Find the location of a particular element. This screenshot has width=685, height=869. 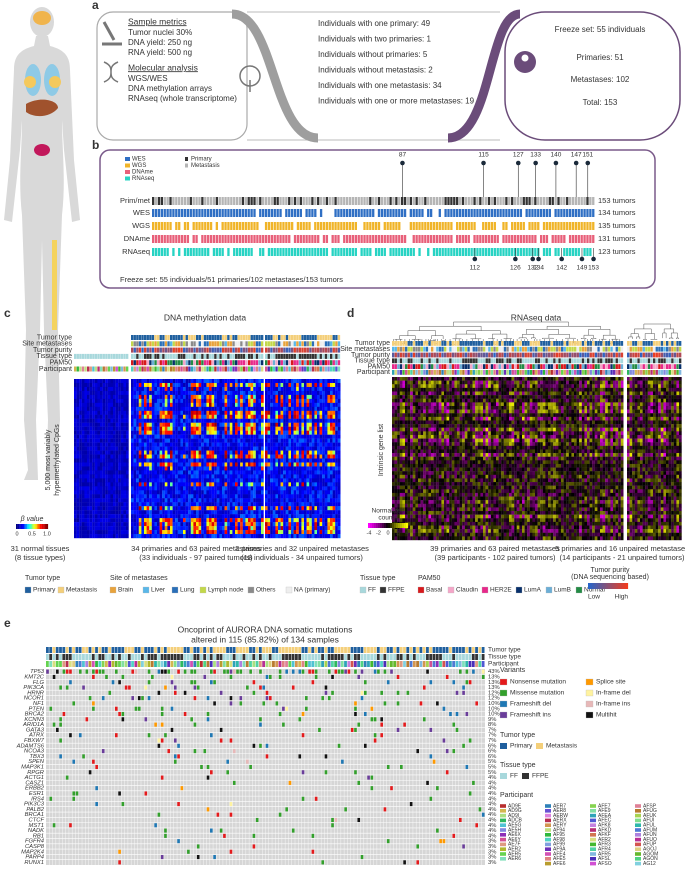

label: Freeze set: 55 individuals is located at coordinates (600, 29).